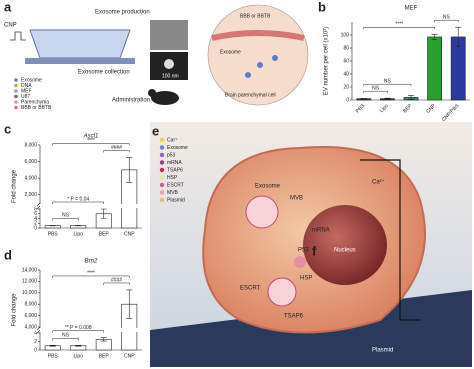 The height and width of the screenshot is (369, 474). I want to click on y-tick-label: 10,000, so click(30, 293).